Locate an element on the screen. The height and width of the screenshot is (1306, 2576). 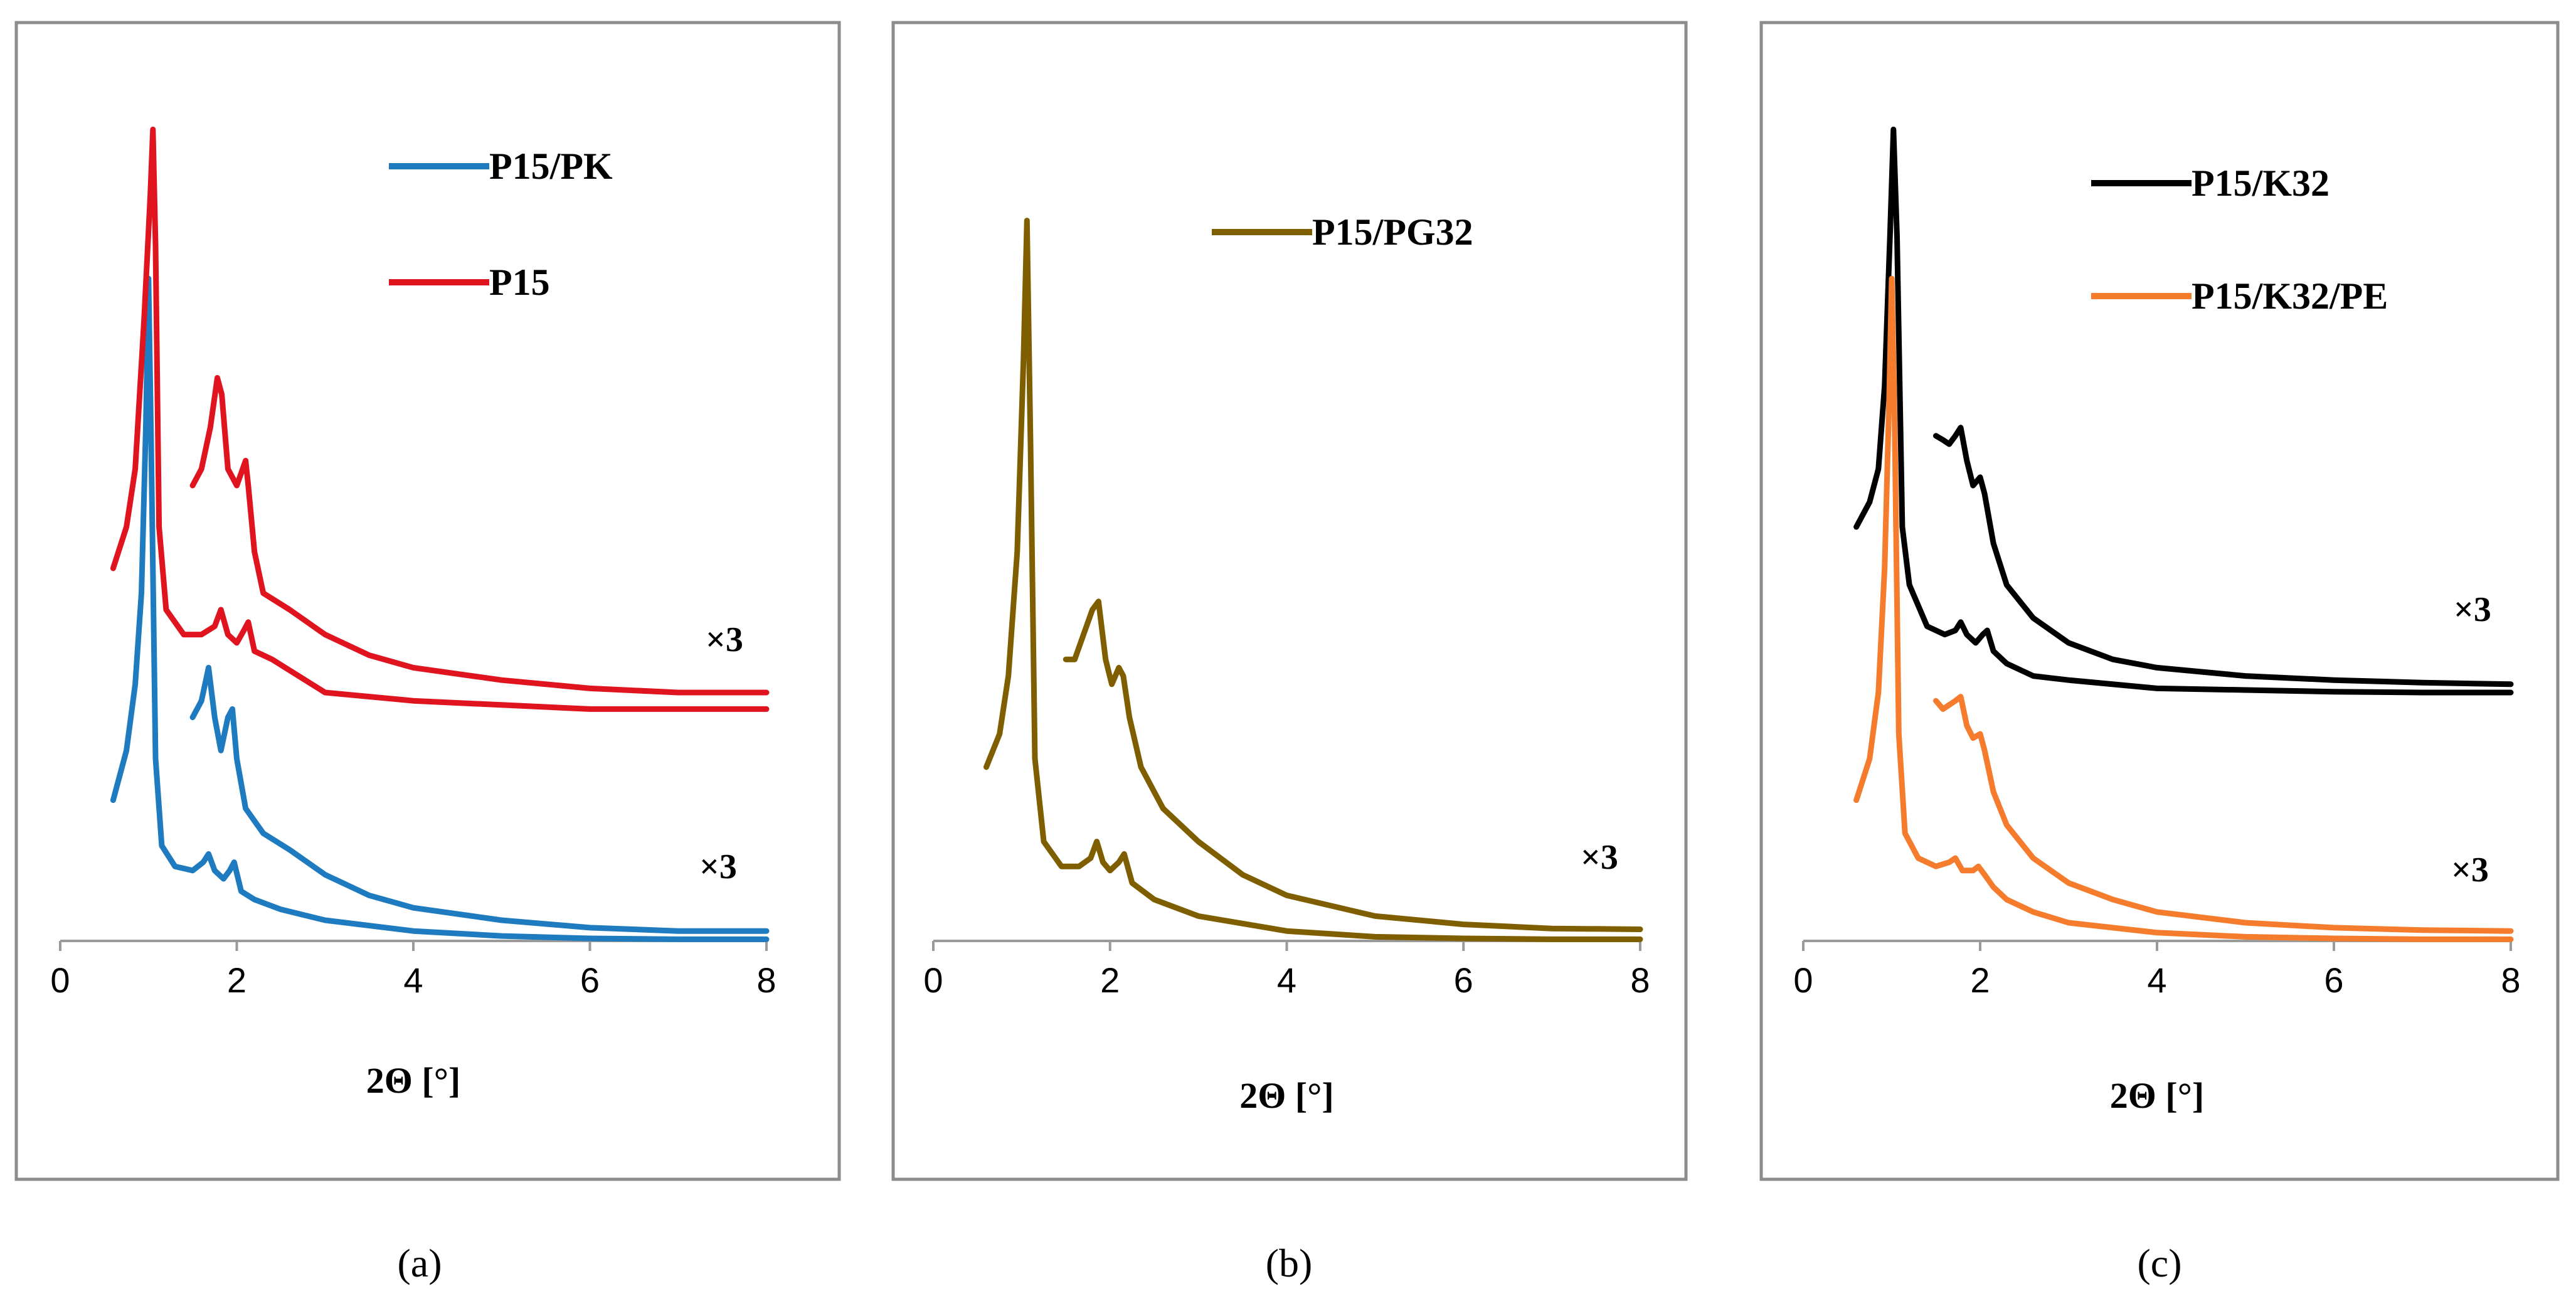
panel-a-x-tick-label: 0 is located at coordinates (60, 980).